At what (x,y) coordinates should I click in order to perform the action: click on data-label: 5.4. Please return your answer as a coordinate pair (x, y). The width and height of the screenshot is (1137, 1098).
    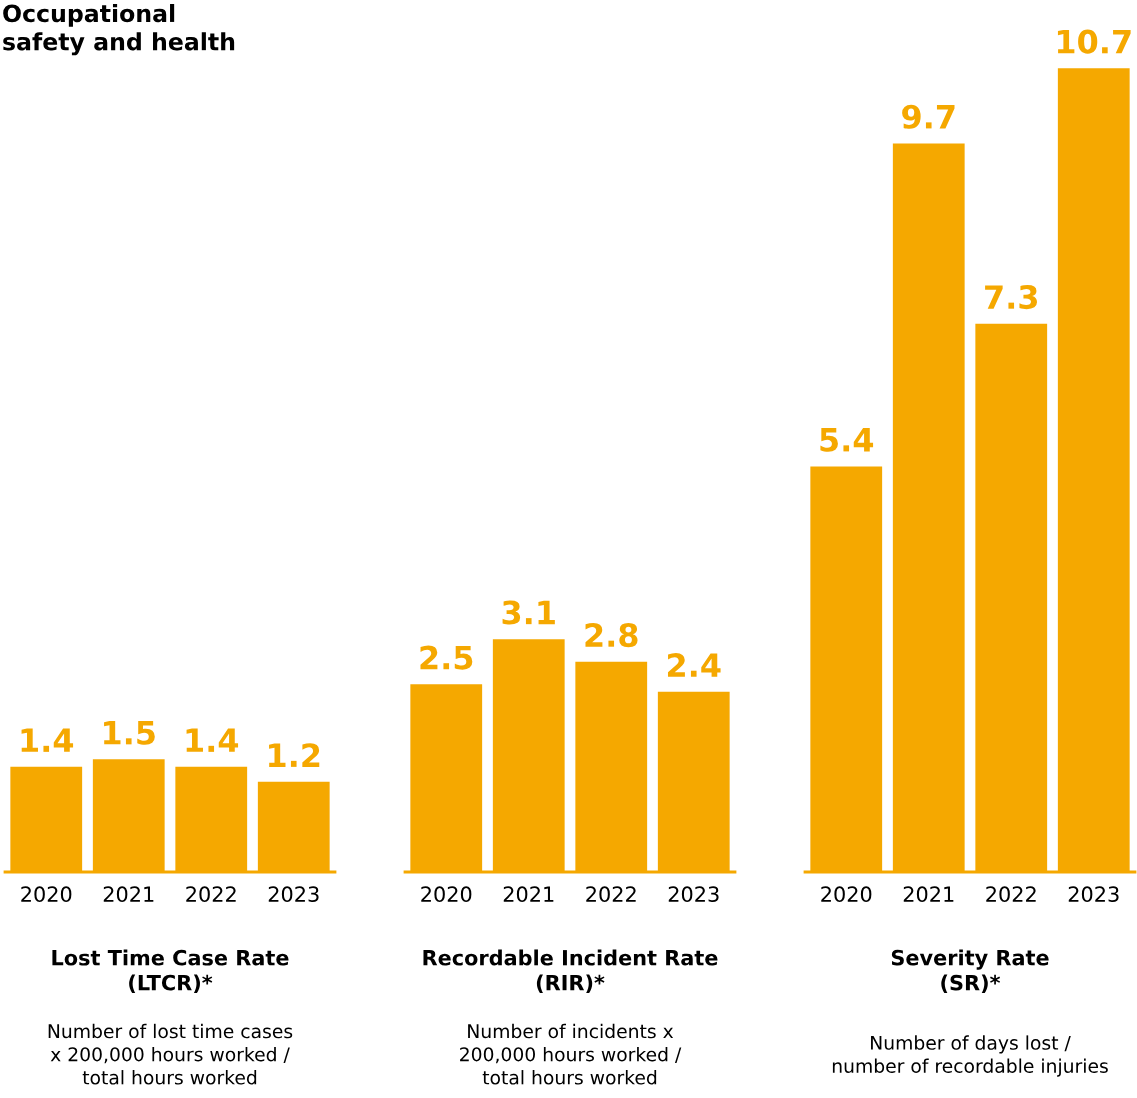
    Looking at the image, I should click on (847, 440).